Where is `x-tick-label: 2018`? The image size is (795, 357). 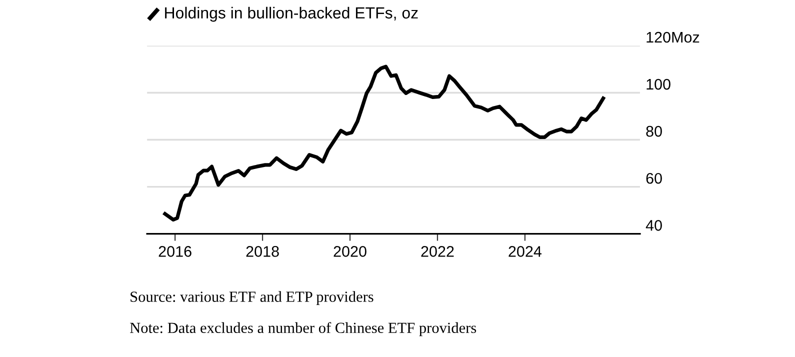 x-tick-label: 2018 is located at coordinates (262, 251).